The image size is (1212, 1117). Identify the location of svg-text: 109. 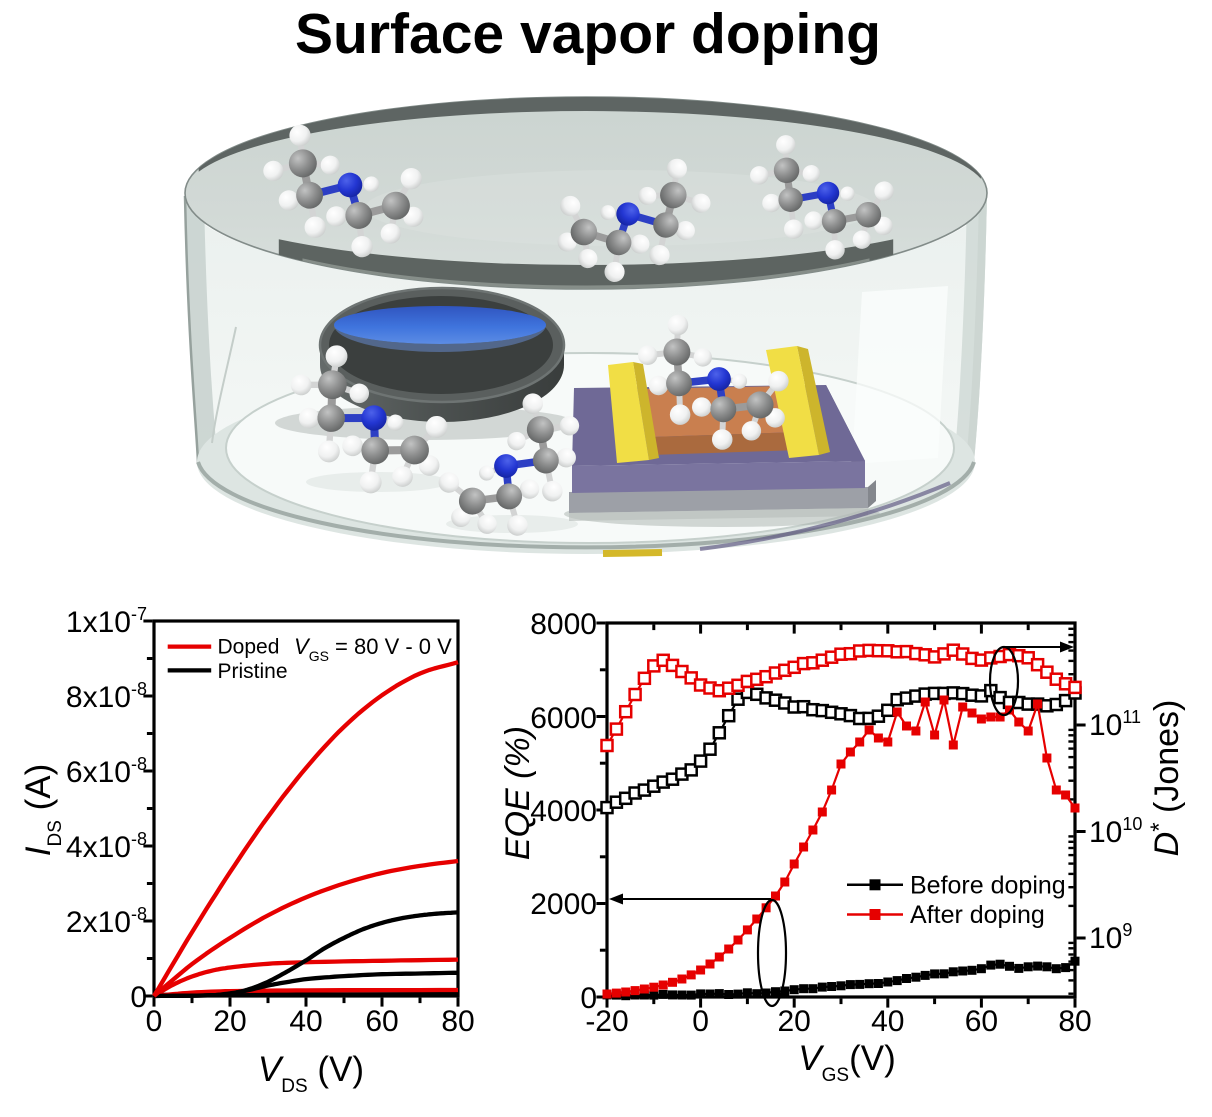
(1110, 937).